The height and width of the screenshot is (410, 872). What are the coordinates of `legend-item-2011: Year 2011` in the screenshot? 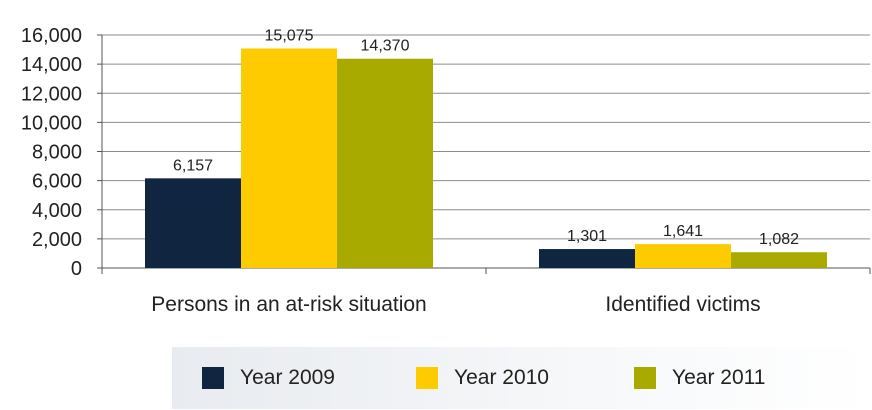 It's located at (699, 378).